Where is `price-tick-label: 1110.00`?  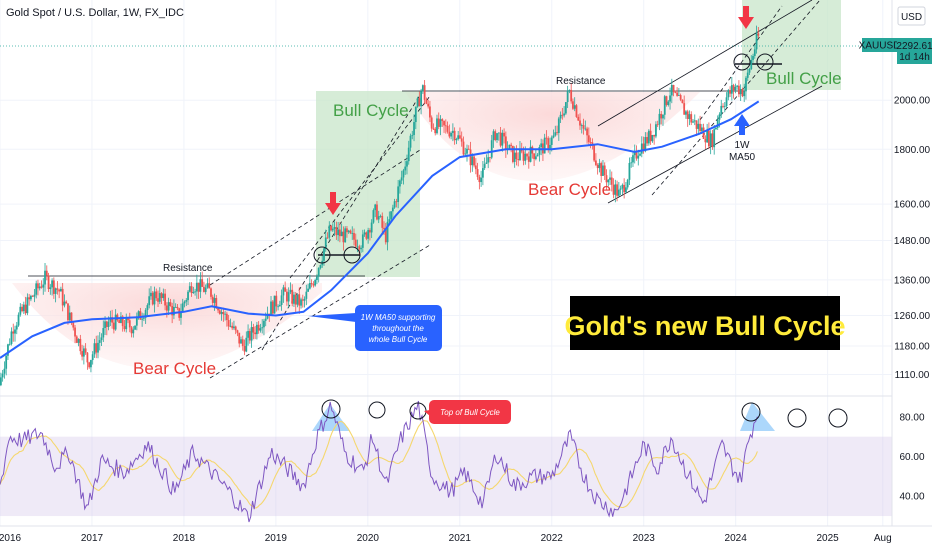
price-tick-label: 1110.00 is located at coordinates (912, 375).